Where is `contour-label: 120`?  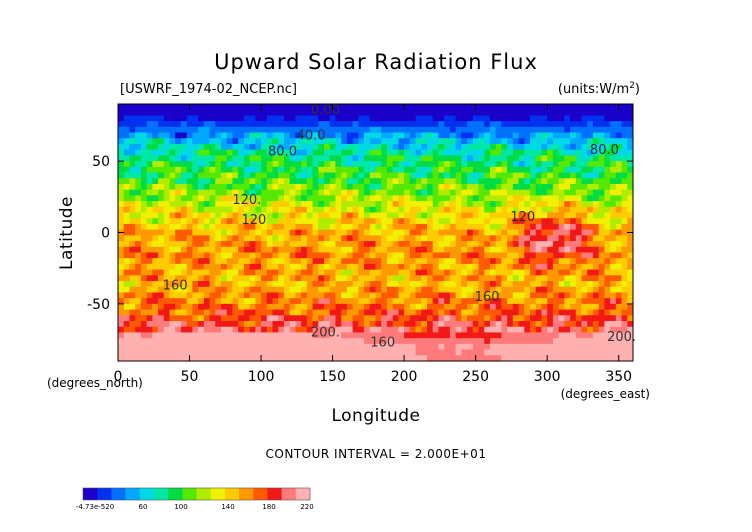
contour-label: 120 is located at coordinates (253, 220).